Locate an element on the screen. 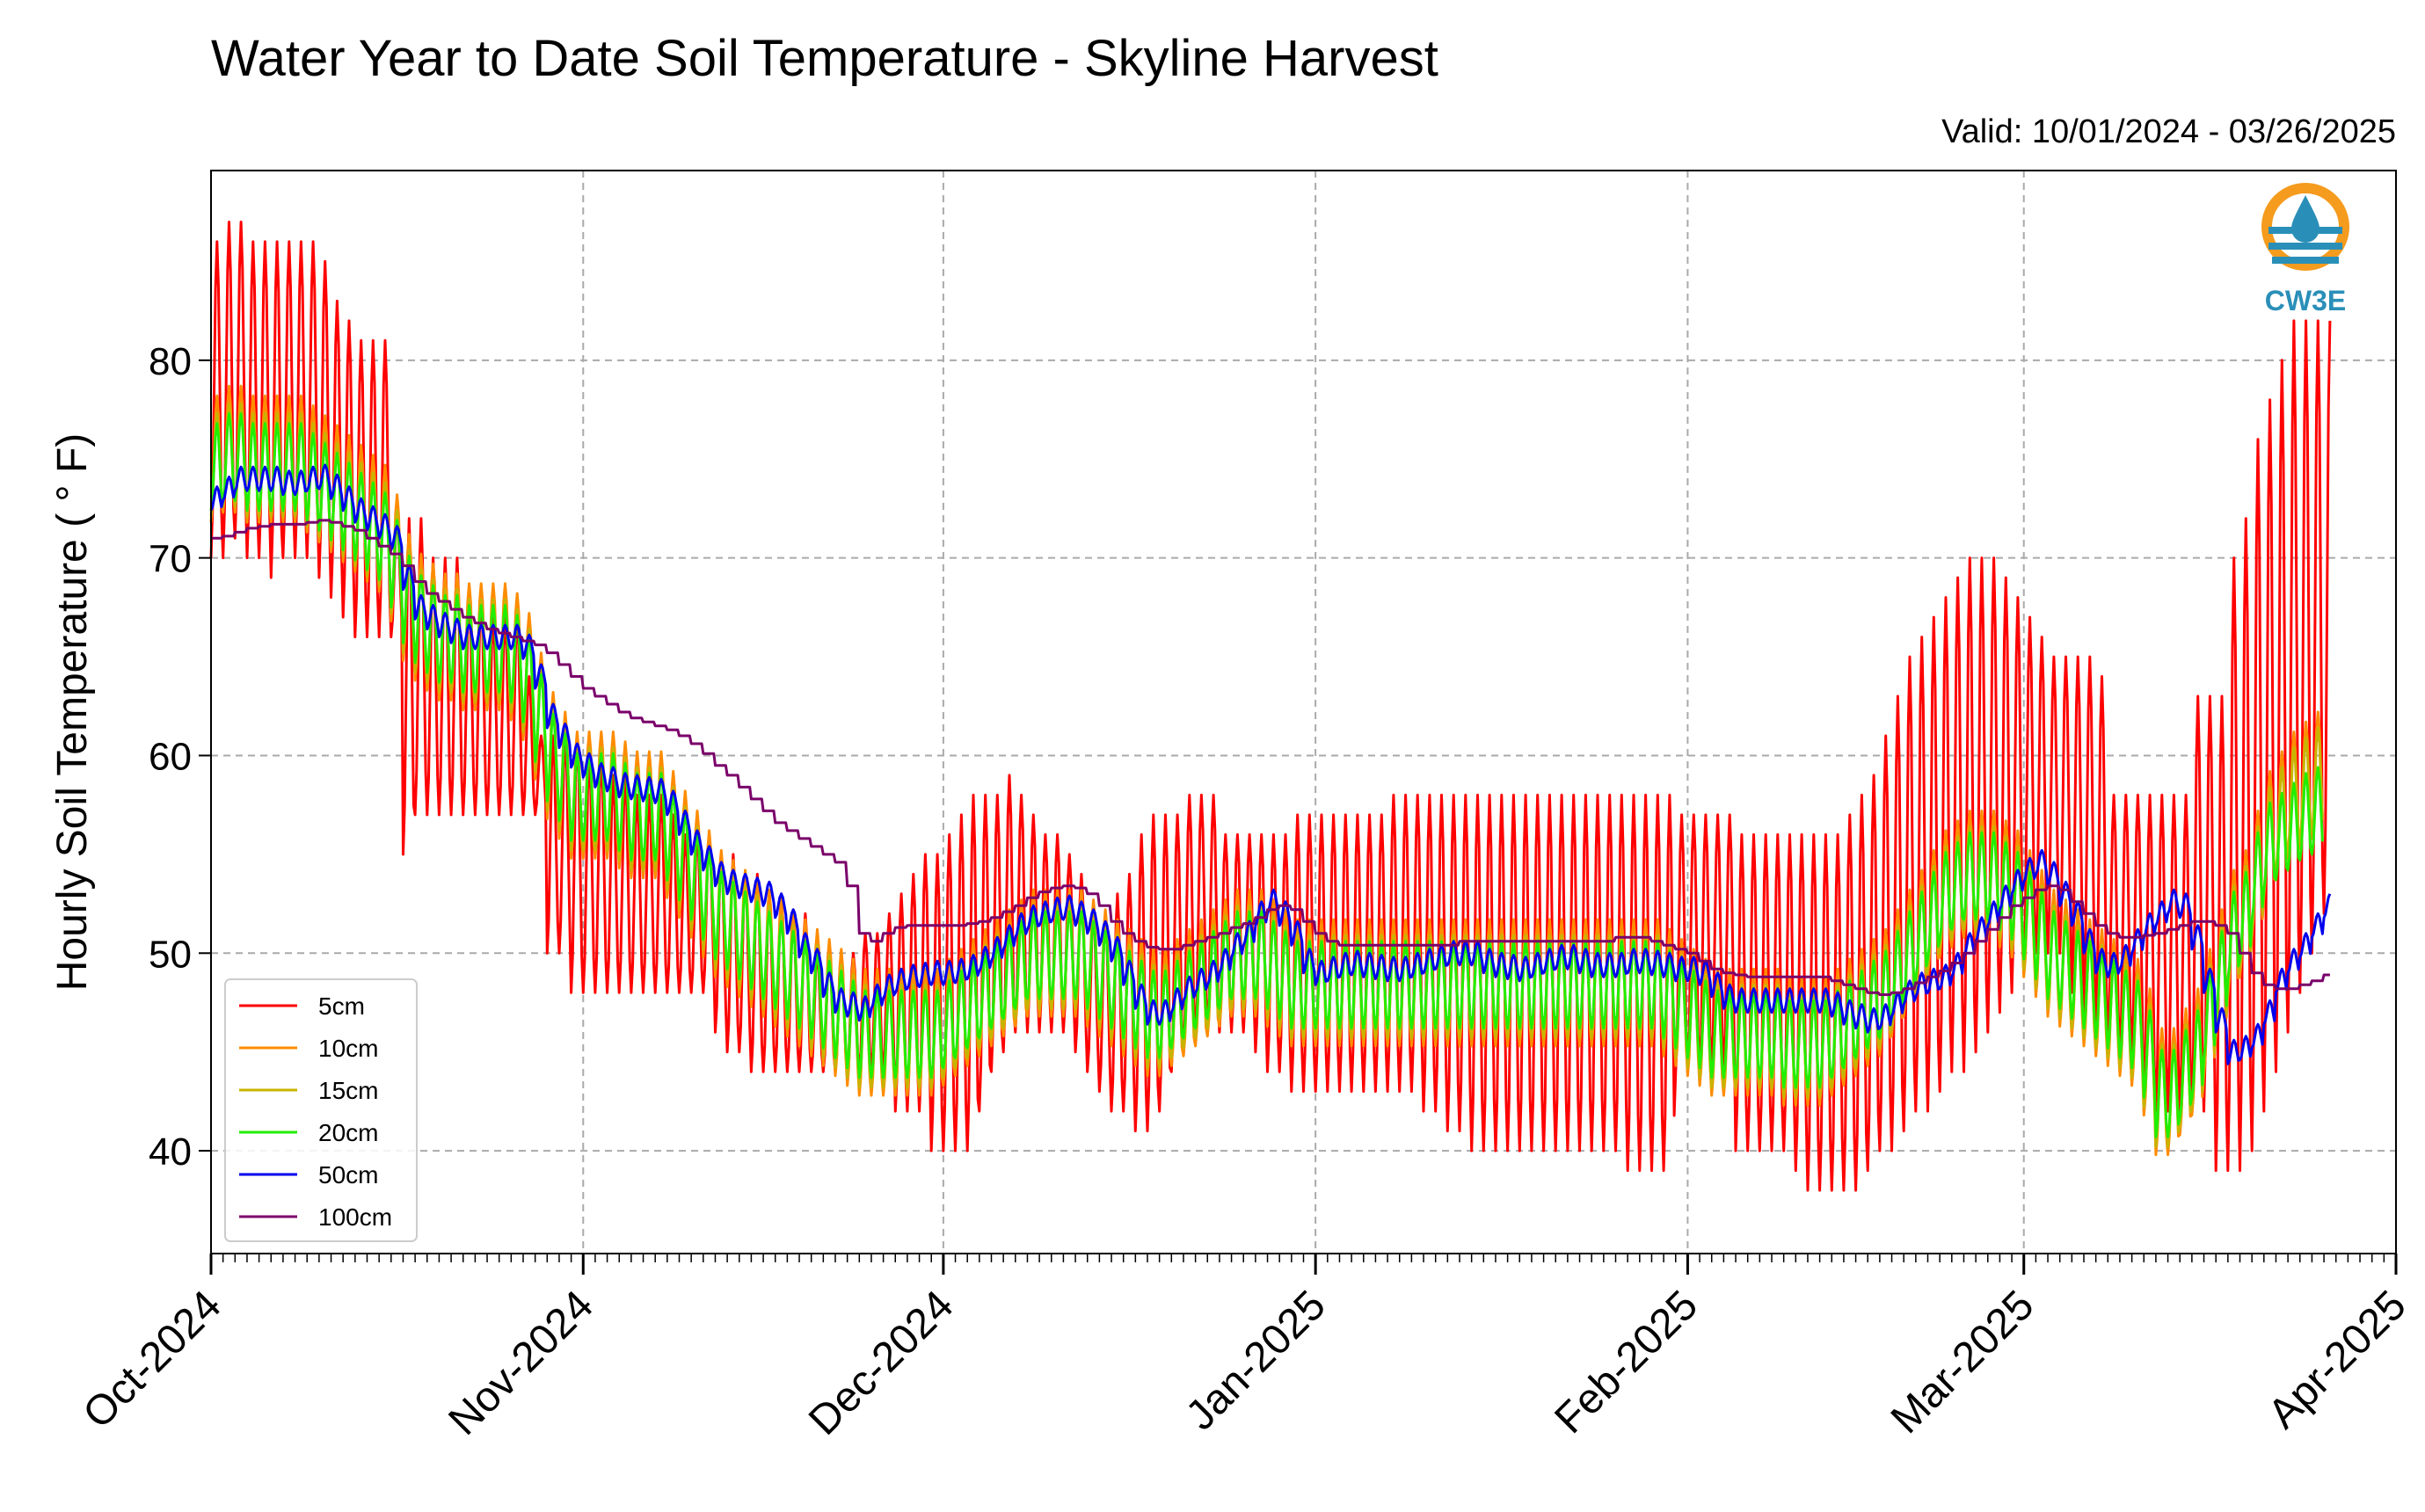 The width and height of the screenshot is (2425, 1512). legend-label: 50cm is located at coordinates (348, 1175).